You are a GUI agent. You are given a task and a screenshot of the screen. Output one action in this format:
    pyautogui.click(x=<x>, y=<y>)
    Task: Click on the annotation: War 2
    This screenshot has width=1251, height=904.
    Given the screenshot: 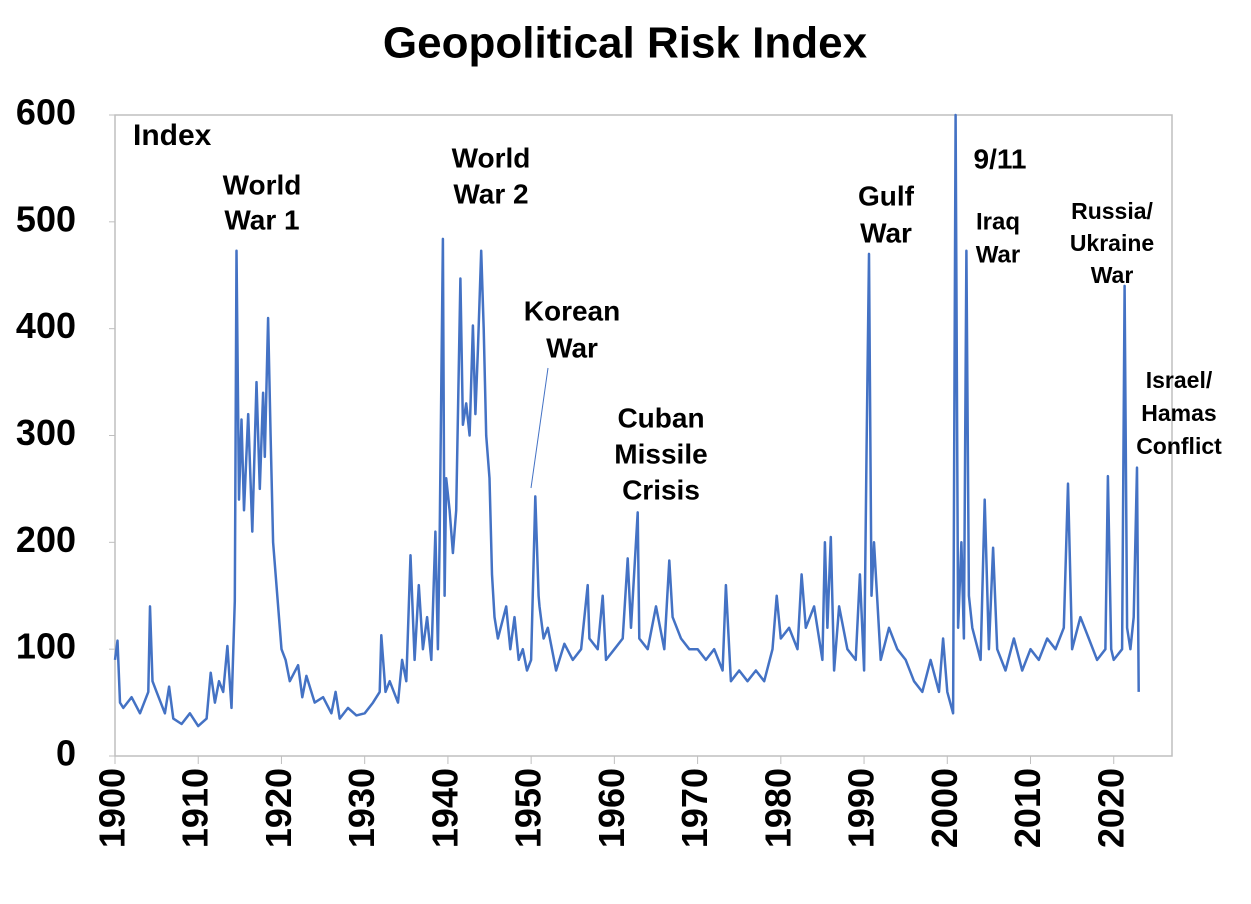 What is the action you would take?
    pyautogui.click(x=490, y=193)
    